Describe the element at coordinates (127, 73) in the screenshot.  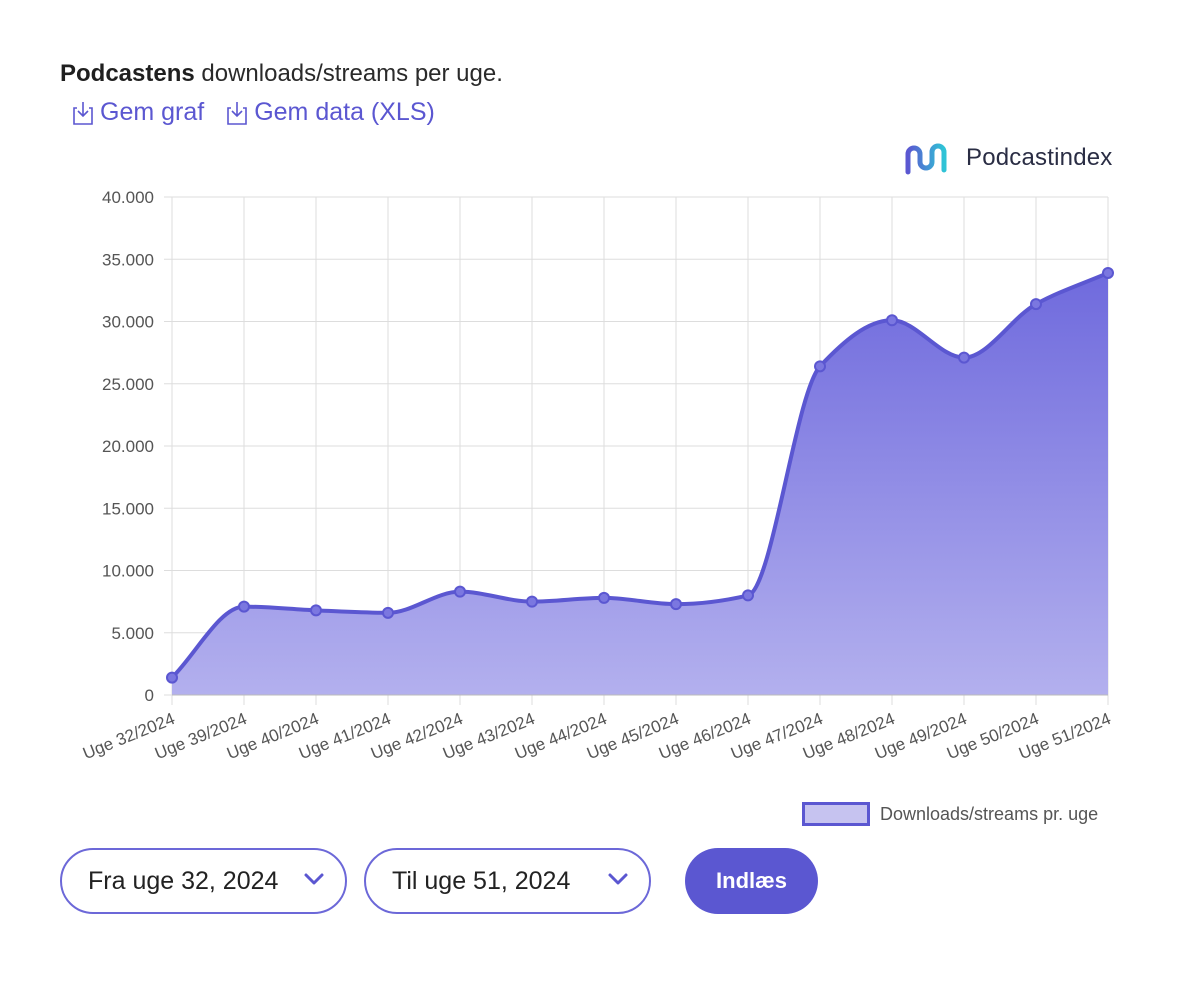
I see `title-bold: Podcastens` at that location.